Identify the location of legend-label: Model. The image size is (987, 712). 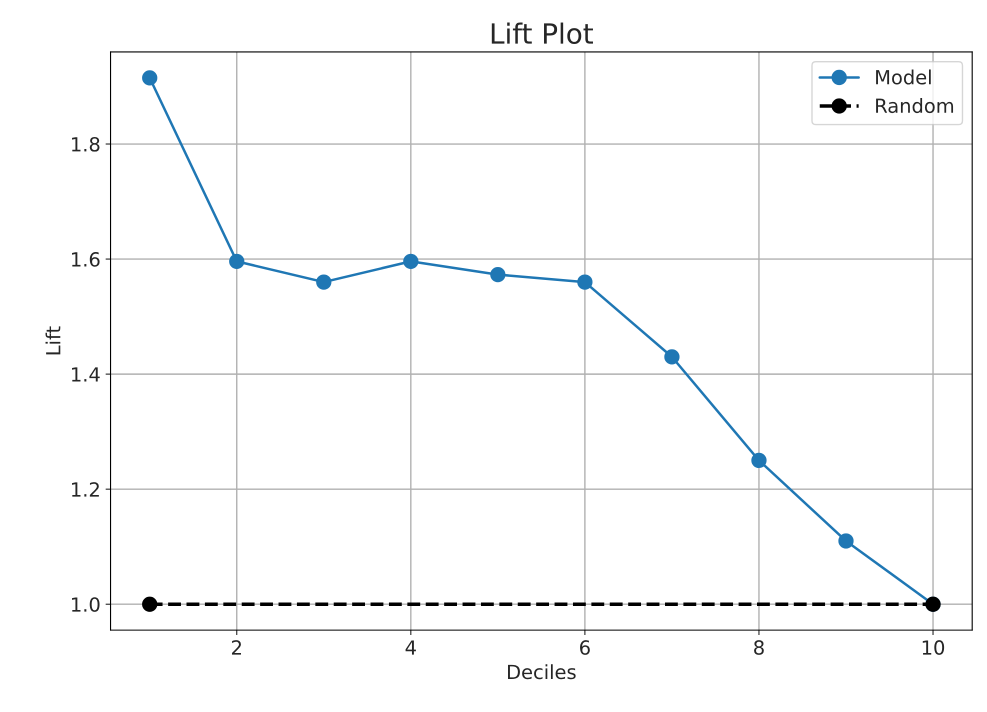
(903, 77).